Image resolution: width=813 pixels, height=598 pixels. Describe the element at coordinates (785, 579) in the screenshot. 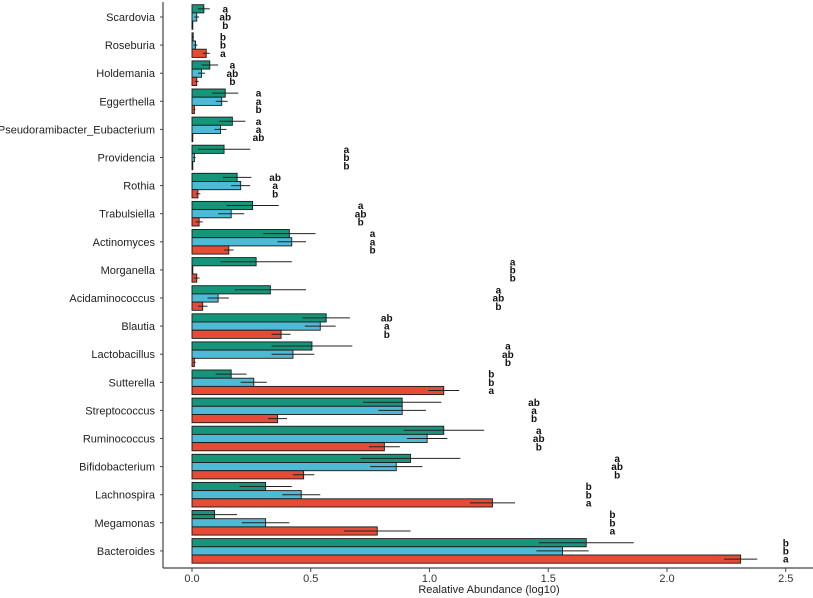

I see `x-tick-label: 2.5` at that location.